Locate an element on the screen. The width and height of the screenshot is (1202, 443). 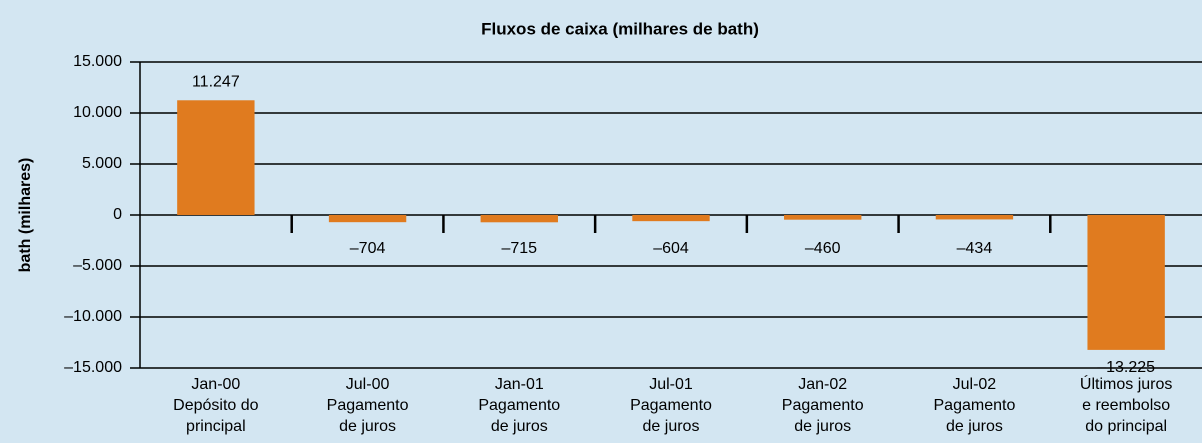
value-label: –434 is located at coordinates (975, 248).